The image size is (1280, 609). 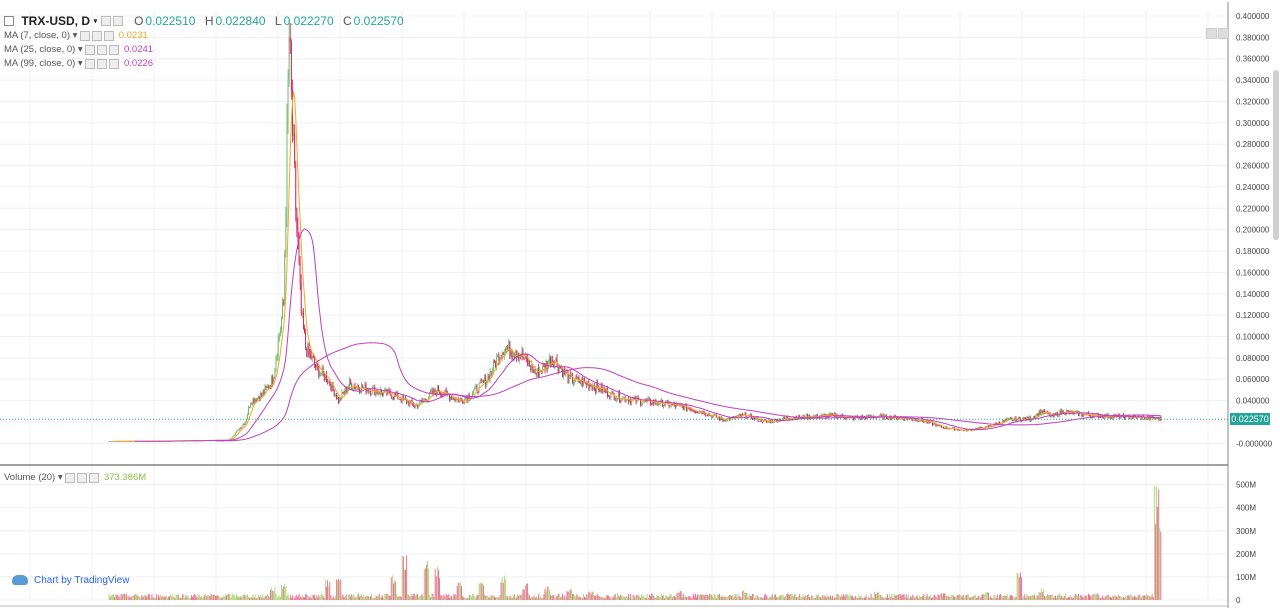 What do you see at coordinates (1276, 155) in the screenshot?
I see `scrollbar-thumb` at bounding box center [1276, 155].